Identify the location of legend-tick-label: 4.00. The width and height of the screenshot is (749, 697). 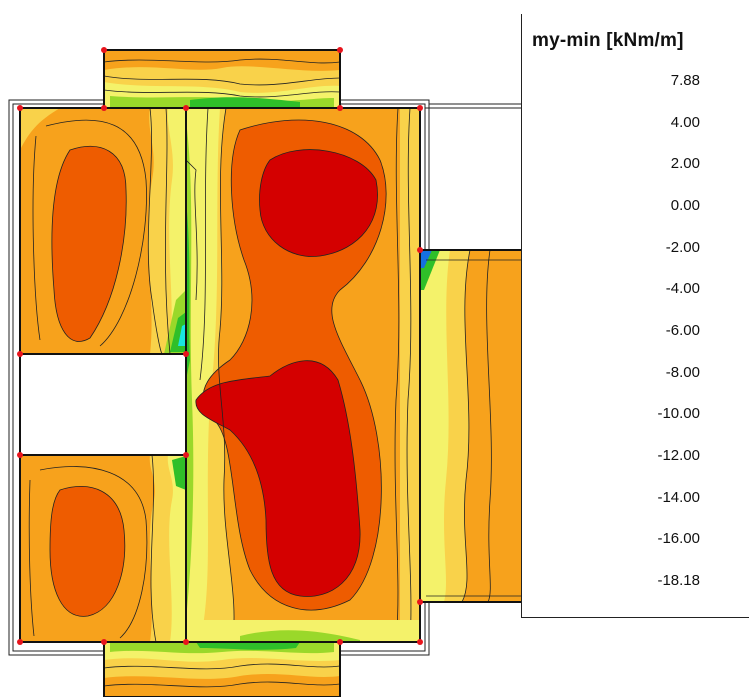
(685, 122).